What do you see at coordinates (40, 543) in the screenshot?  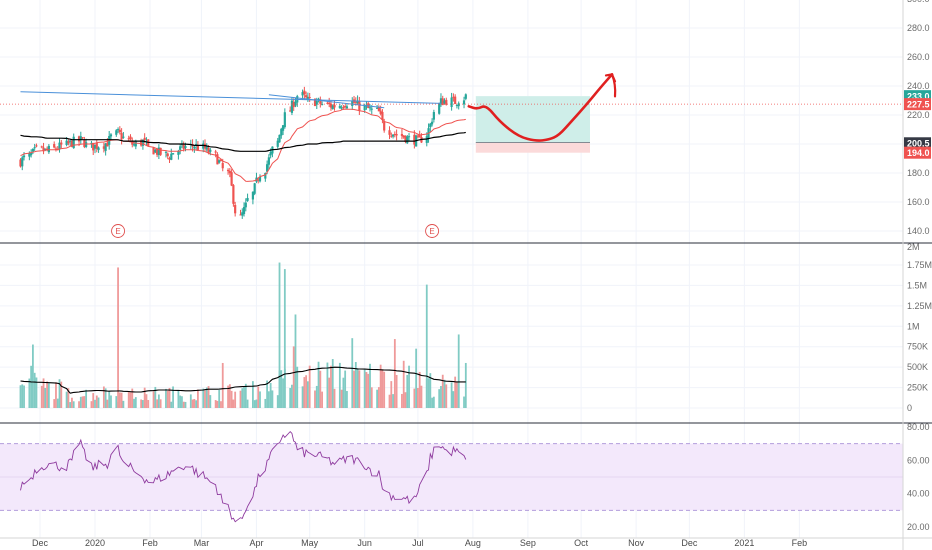 I see `x-tick-label: Dec` at bounding box center [40, 543].